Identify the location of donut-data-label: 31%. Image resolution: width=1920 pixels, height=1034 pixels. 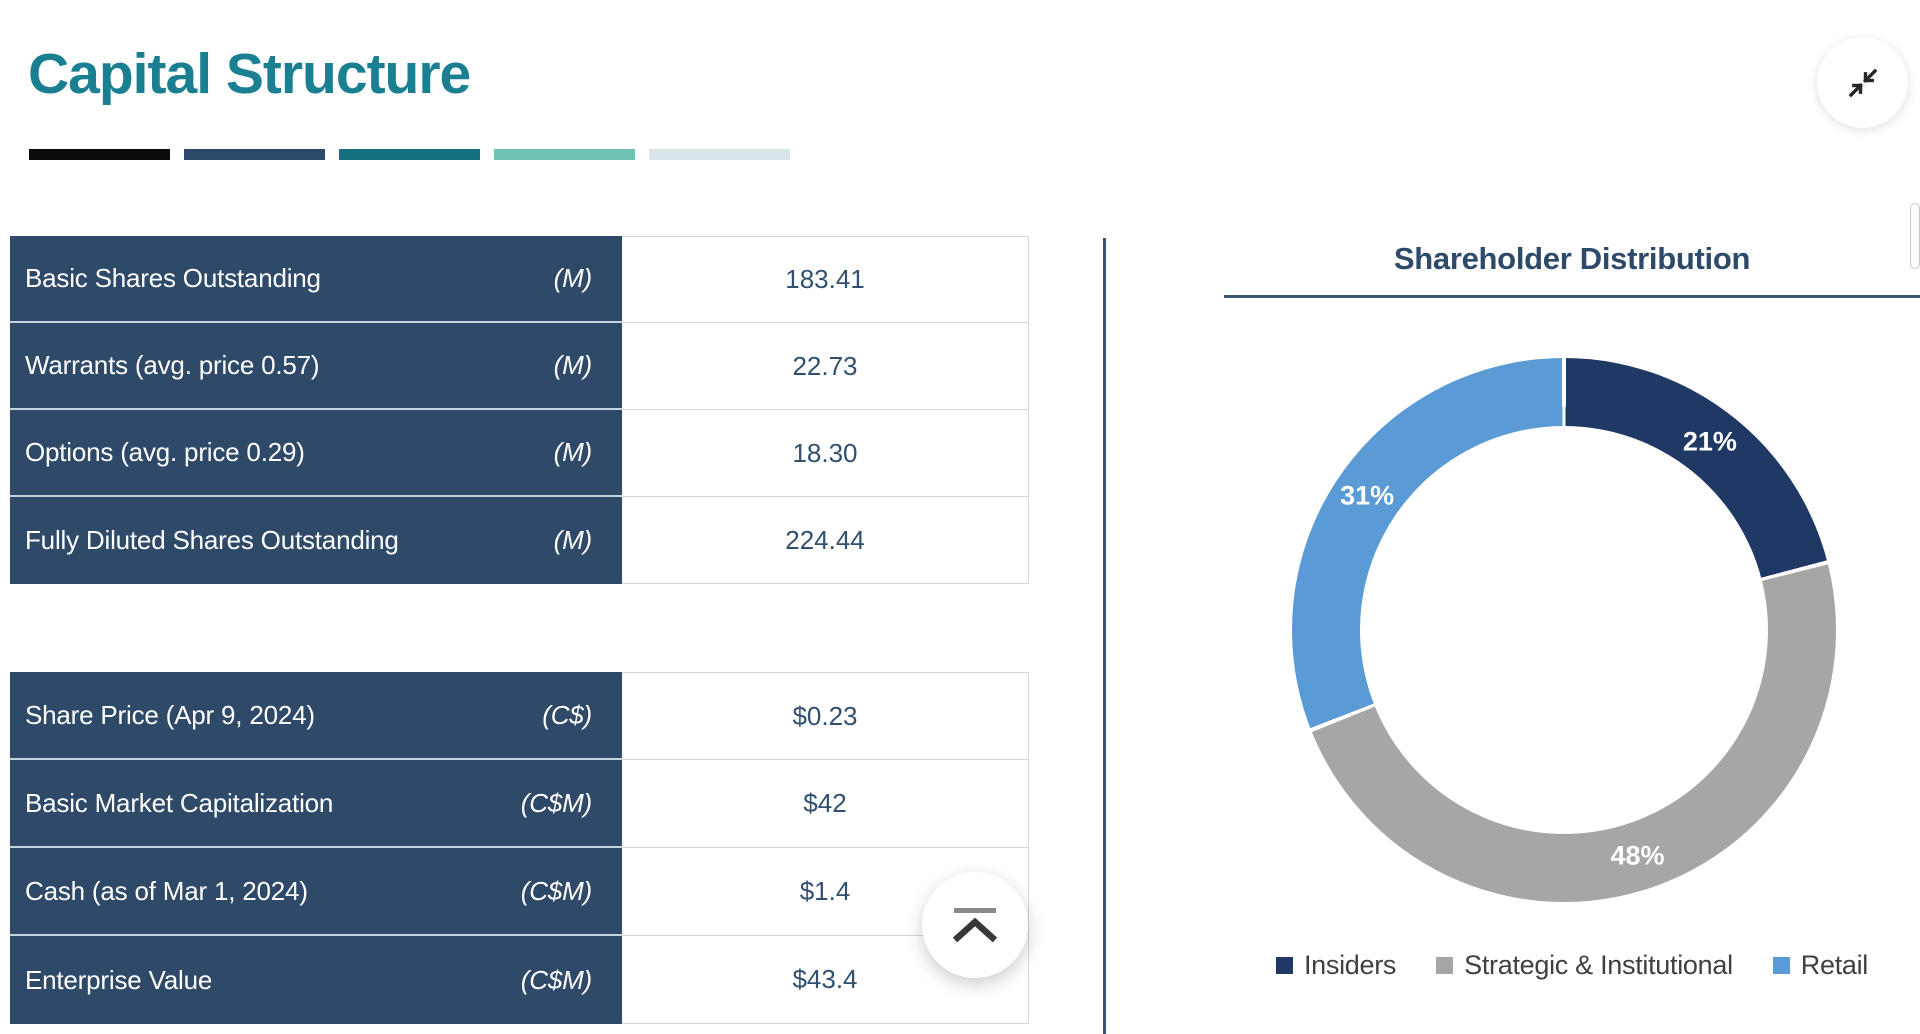
(1367, 495).